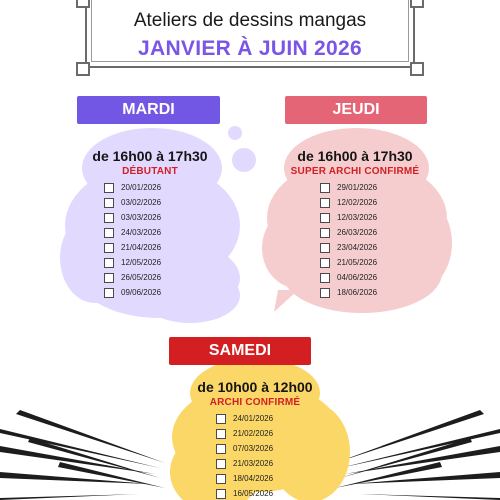 The image size is (500, 500). I want to click on session-date: 23/04/2026, so click(357, 247).